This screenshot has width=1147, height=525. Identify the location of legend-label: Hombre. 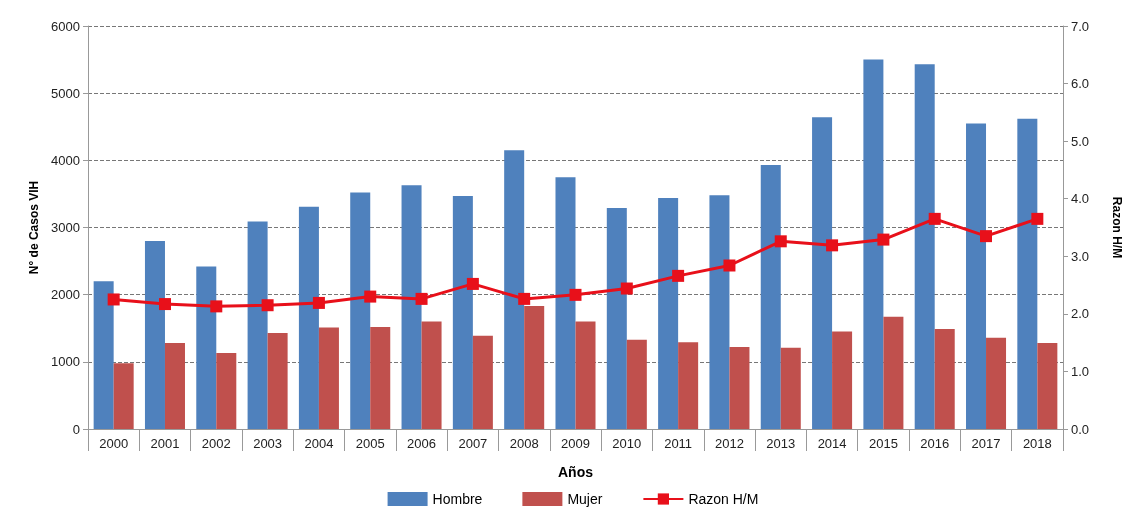
(457, 499).